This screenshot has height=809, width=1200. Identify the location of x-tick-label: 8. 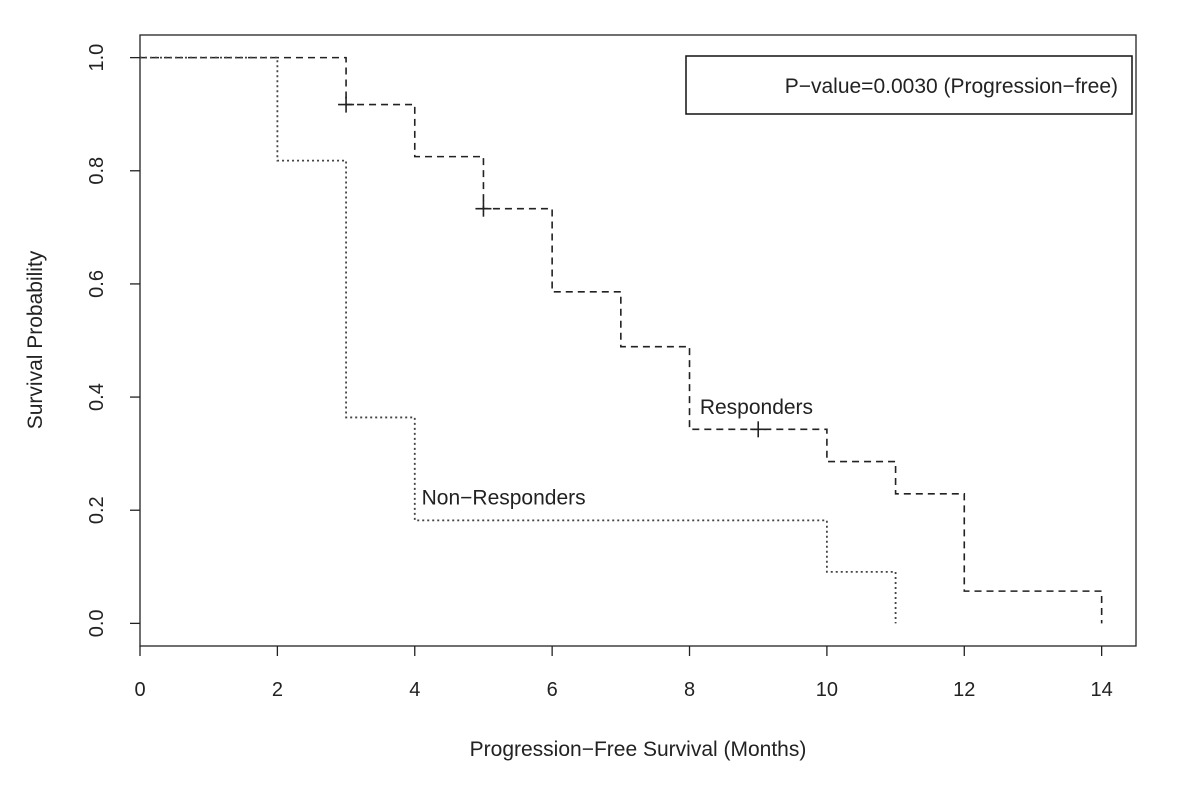
(689, 690).